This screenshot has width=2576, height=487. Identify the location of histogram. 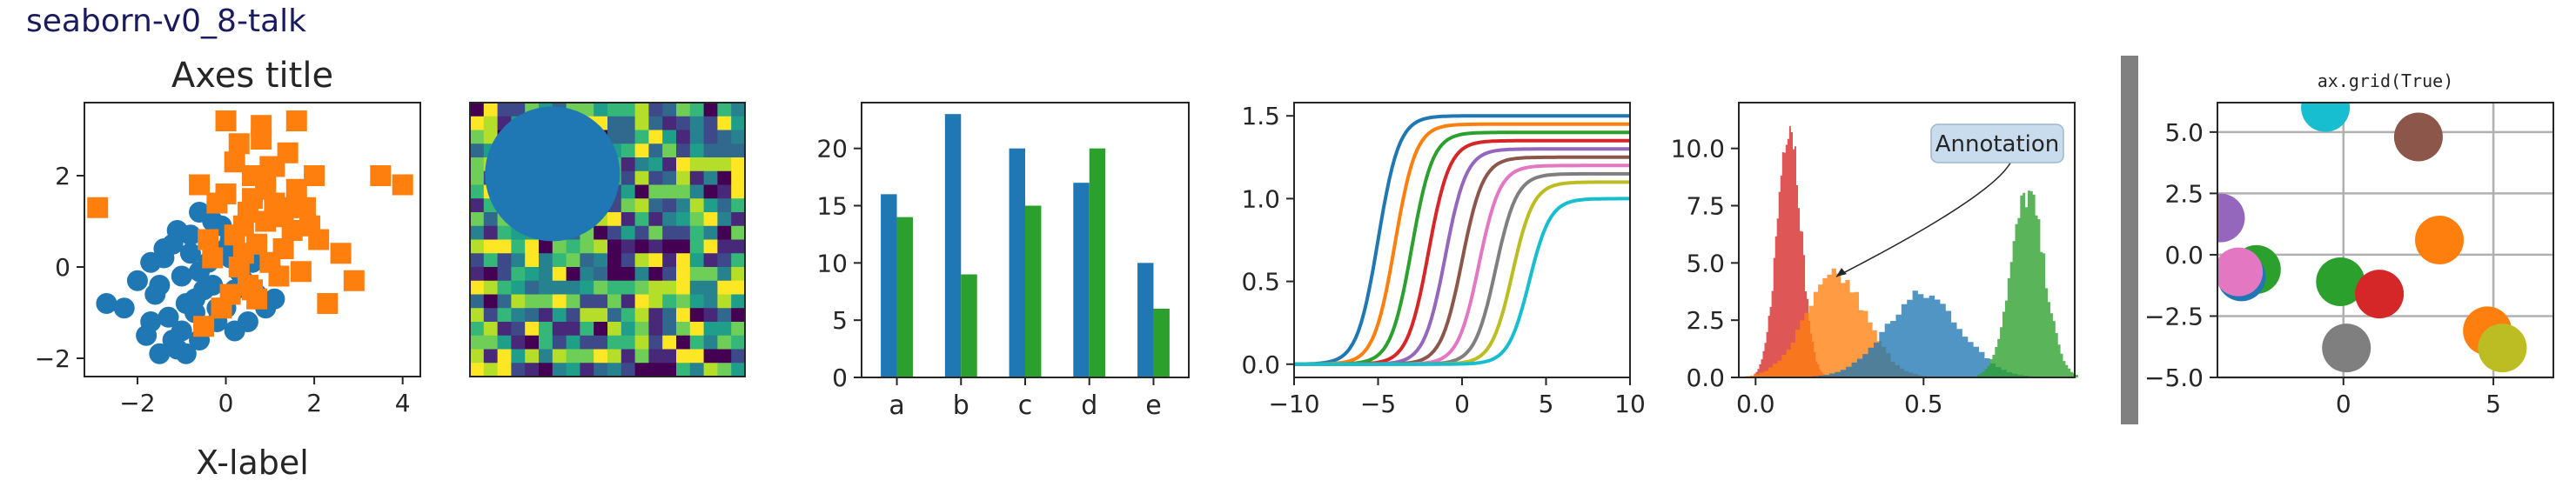
(2028, 283).